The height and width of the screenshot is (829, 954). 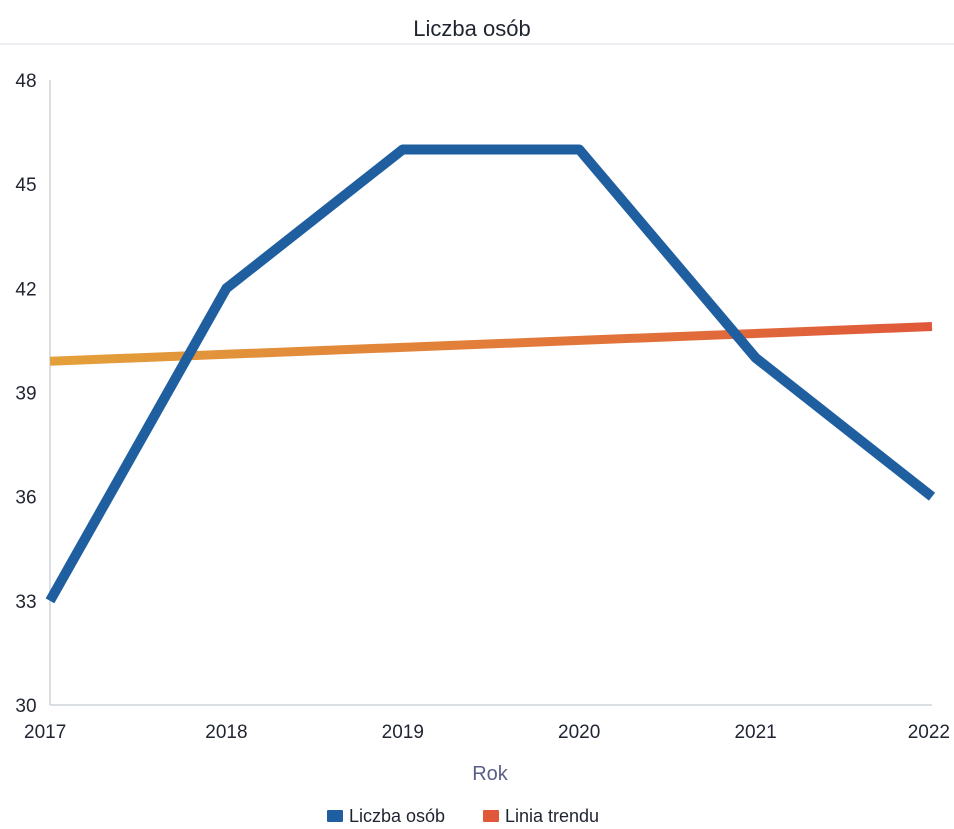 I want to click on y-tick-label: 48, so click(x=25, y=81).